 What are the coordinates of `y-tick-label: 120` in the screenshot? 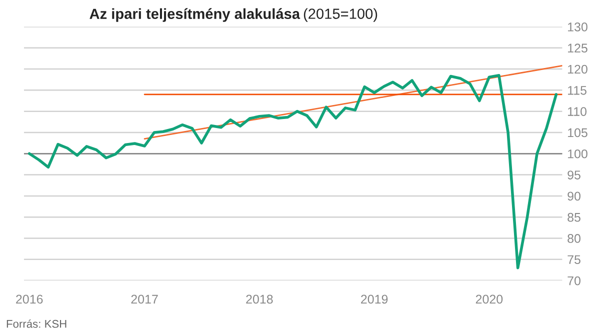 It's located at (578, 69).